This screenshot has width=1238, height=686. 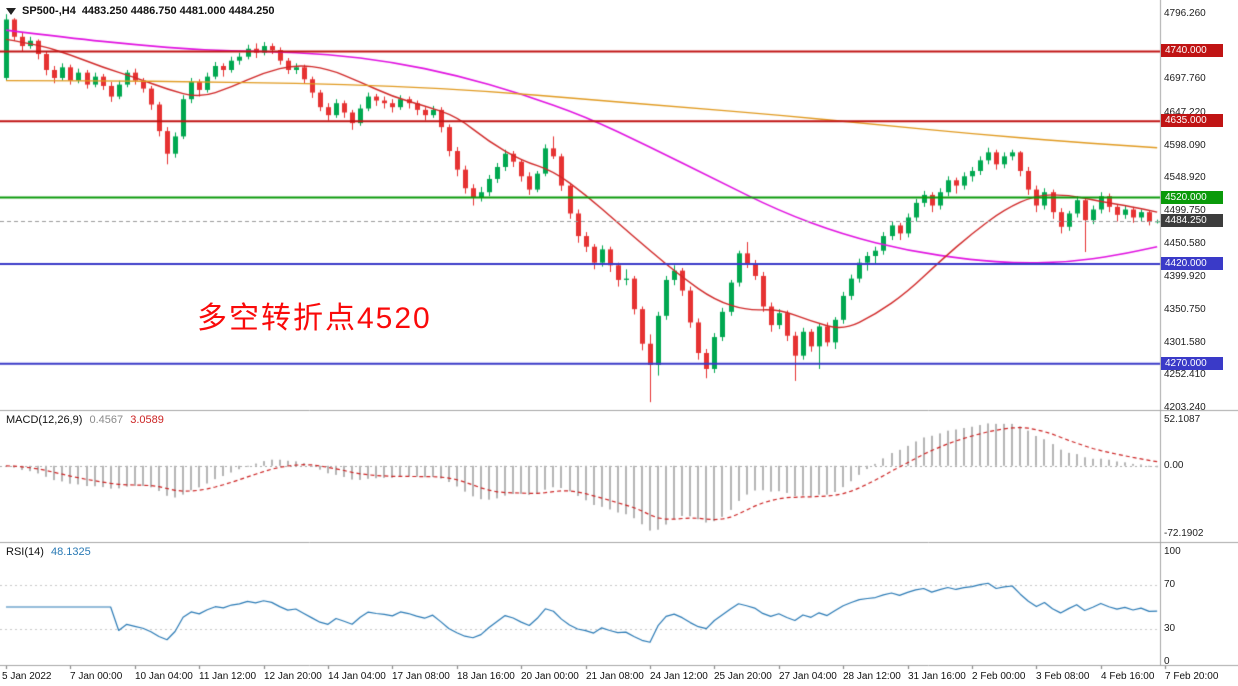 I want to click on price-axis-label: 4450.580, so click(x=1185, y=243).